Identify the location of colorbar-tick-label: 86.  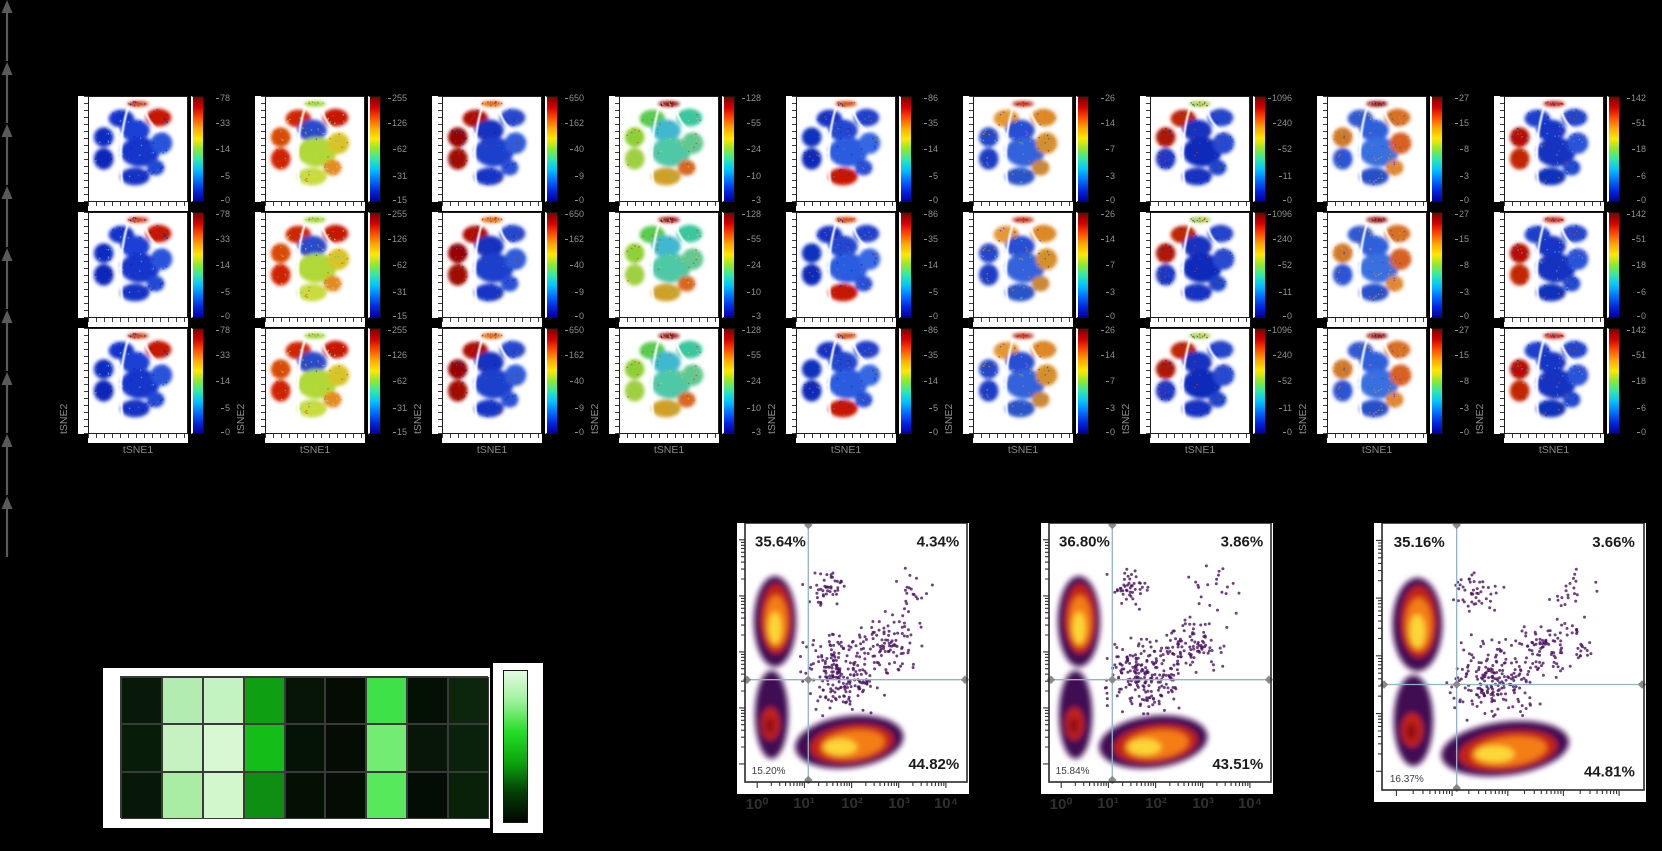
(931, 330).